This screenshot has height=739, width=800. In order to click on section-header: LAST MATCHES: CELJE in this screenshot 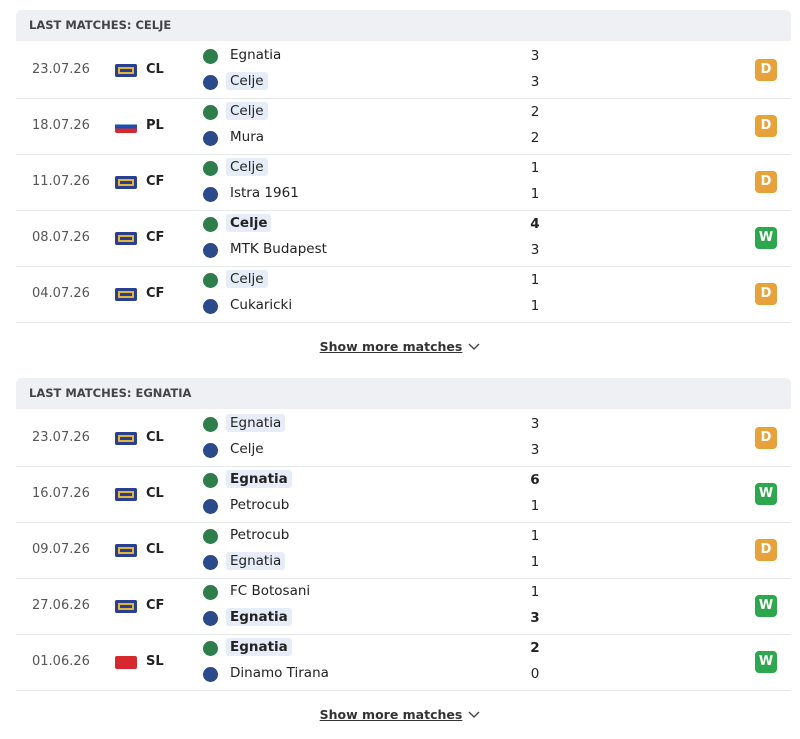, I will do `click(403, 25)`.